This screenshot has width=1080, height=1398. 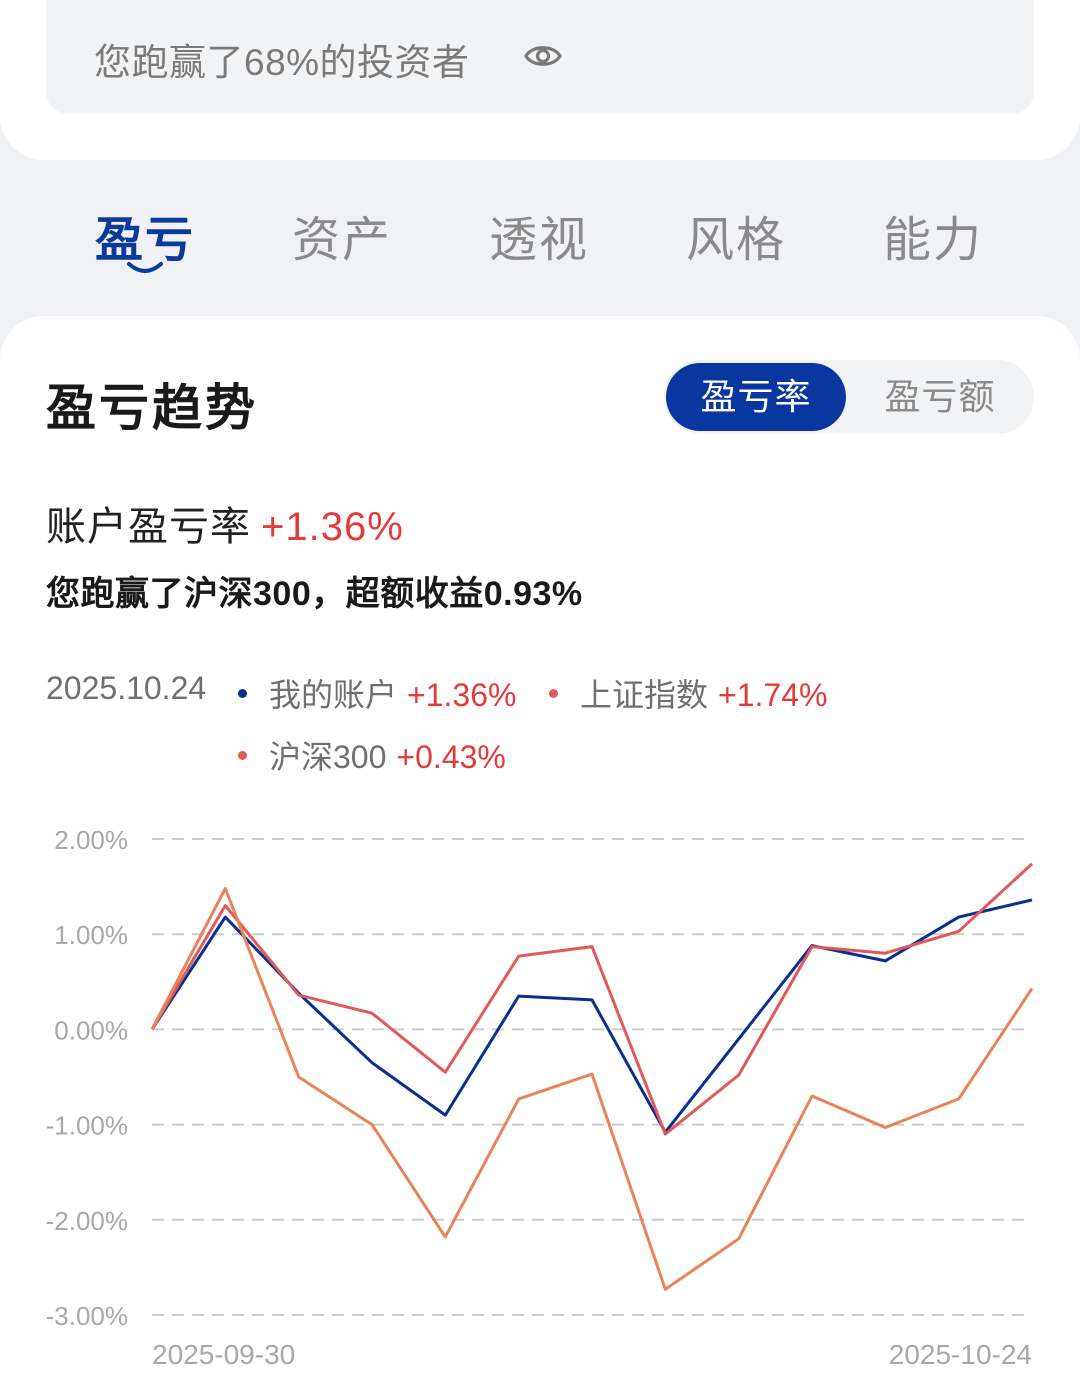 What do you see at coordinates (91, 935) in the screenshot?
I see `y-tick-label: 1.00%` at bounding box center [91, 935].